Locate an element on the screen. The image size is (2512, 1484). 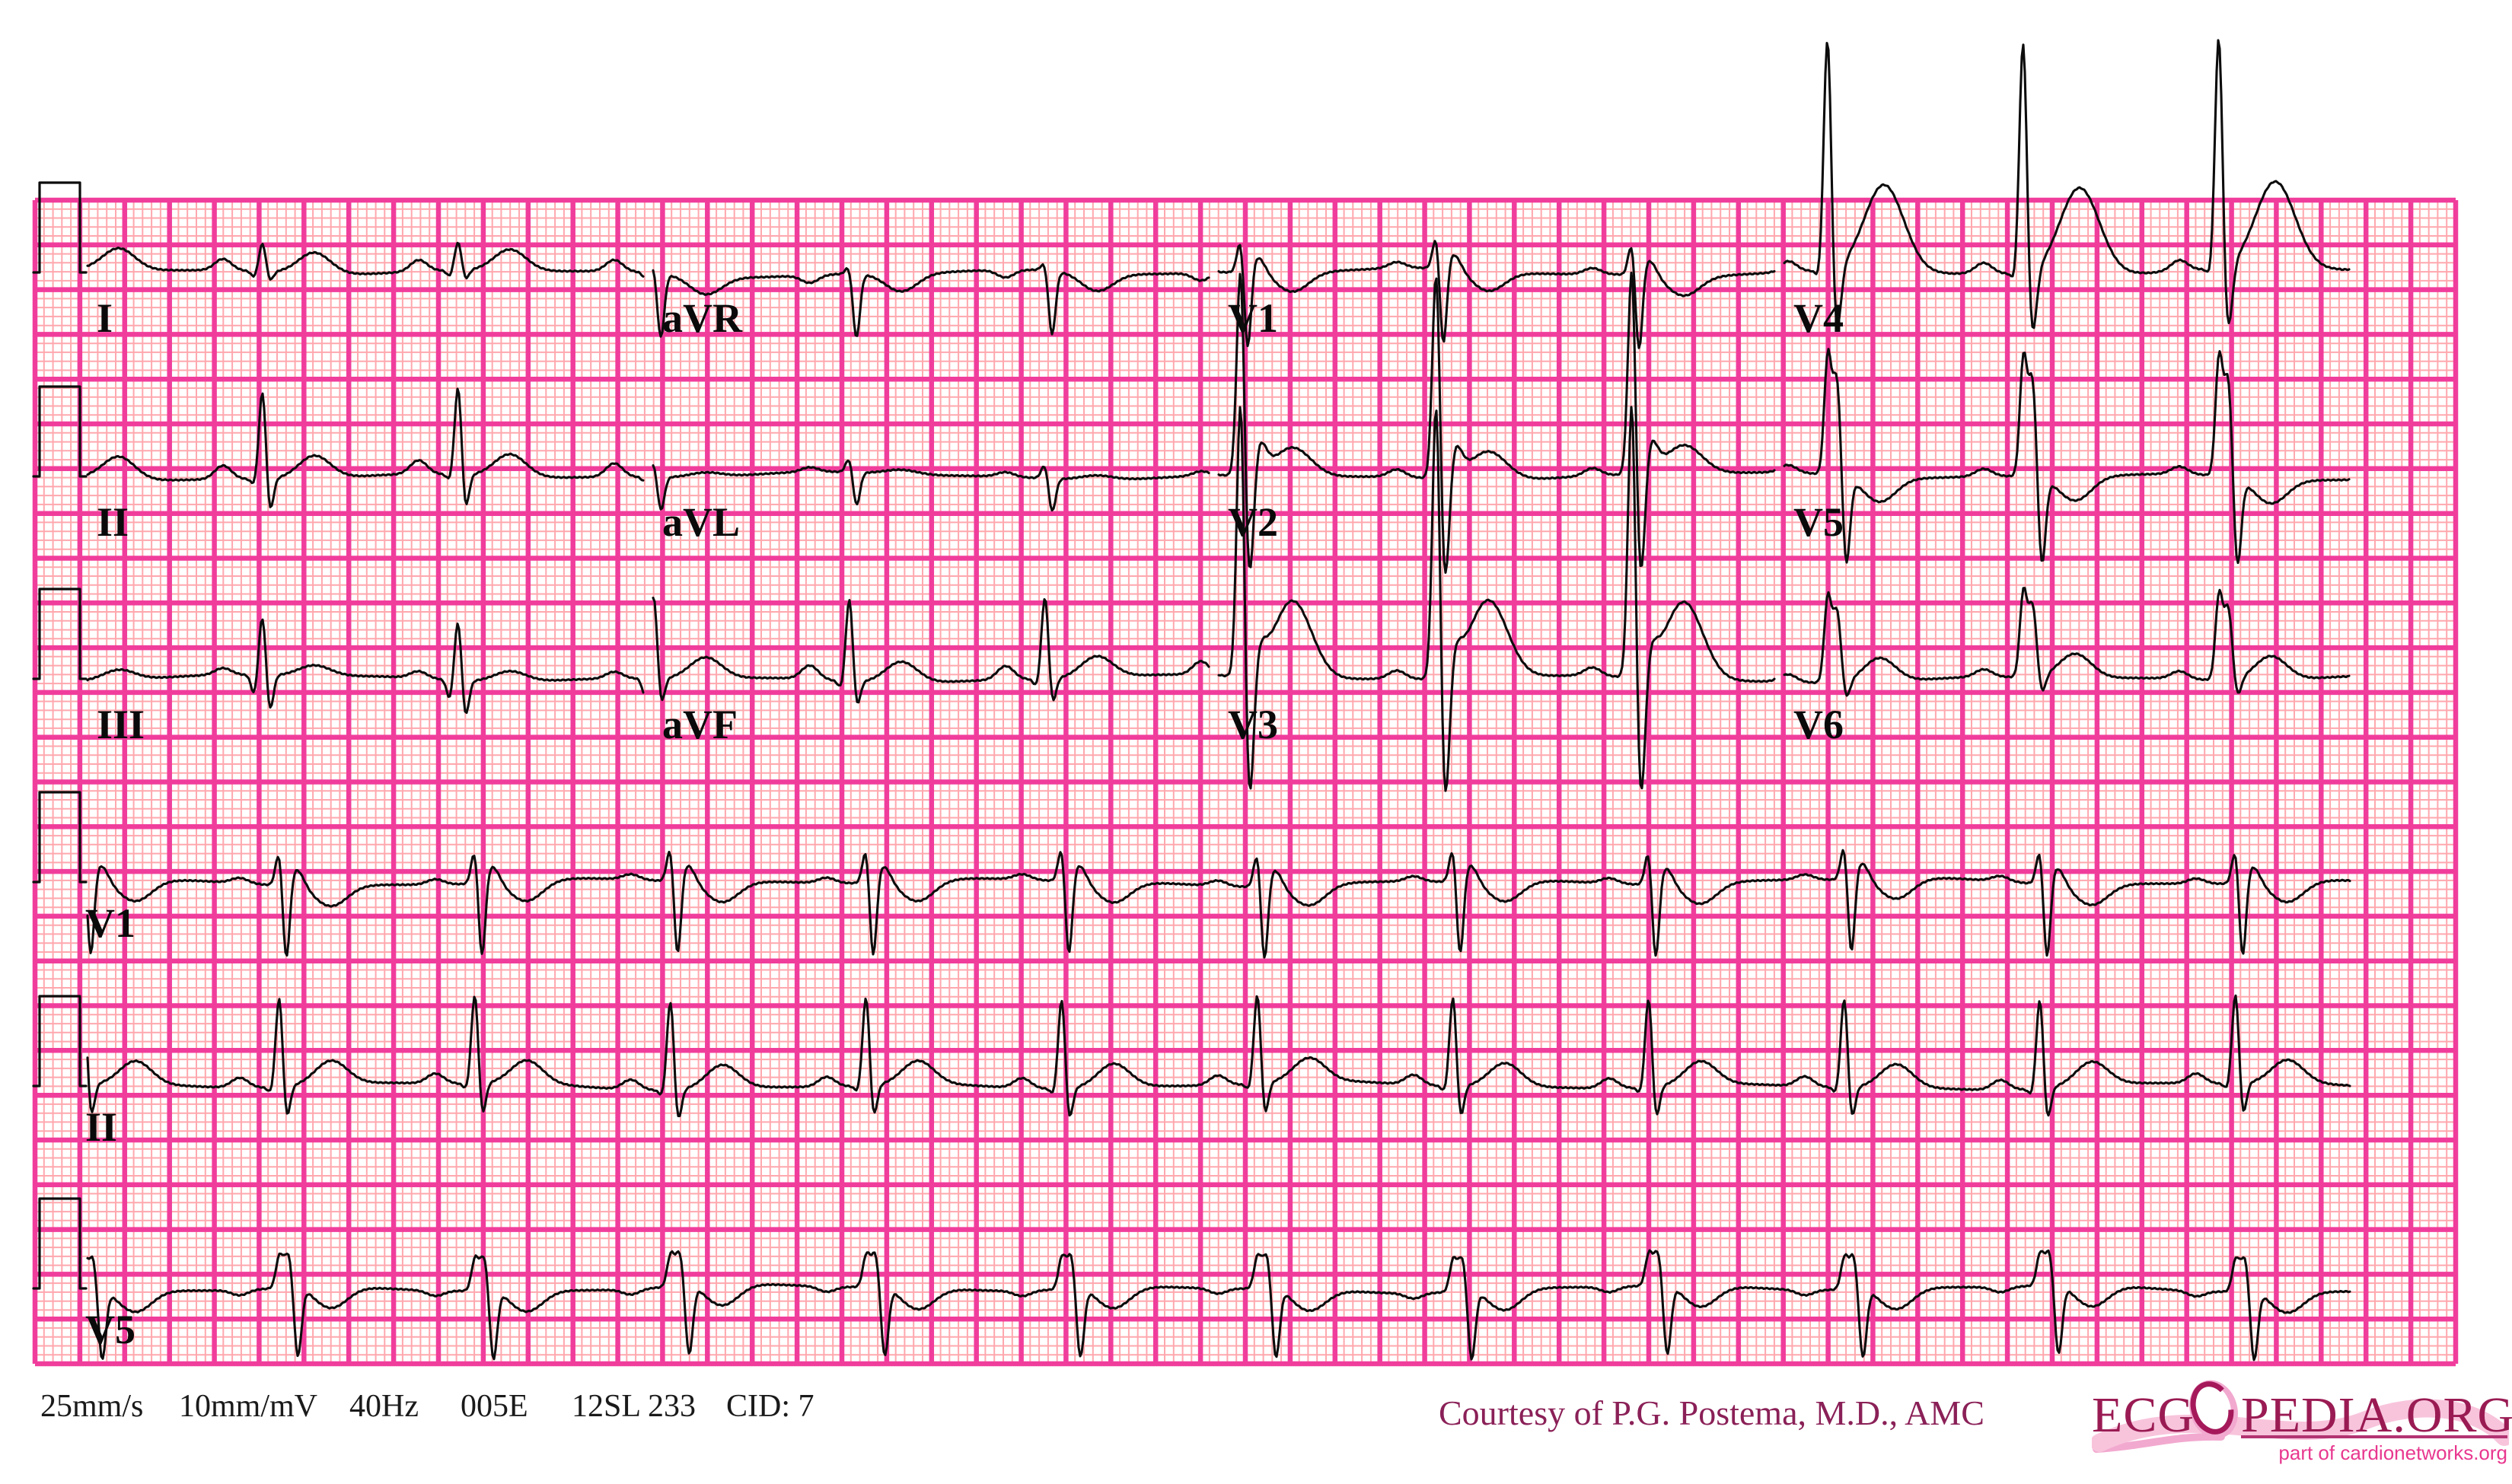
ecgpedia-logo: ECG PEDIA.ORG part of cardionetworks.org is located at coordinates (2302, 1422).